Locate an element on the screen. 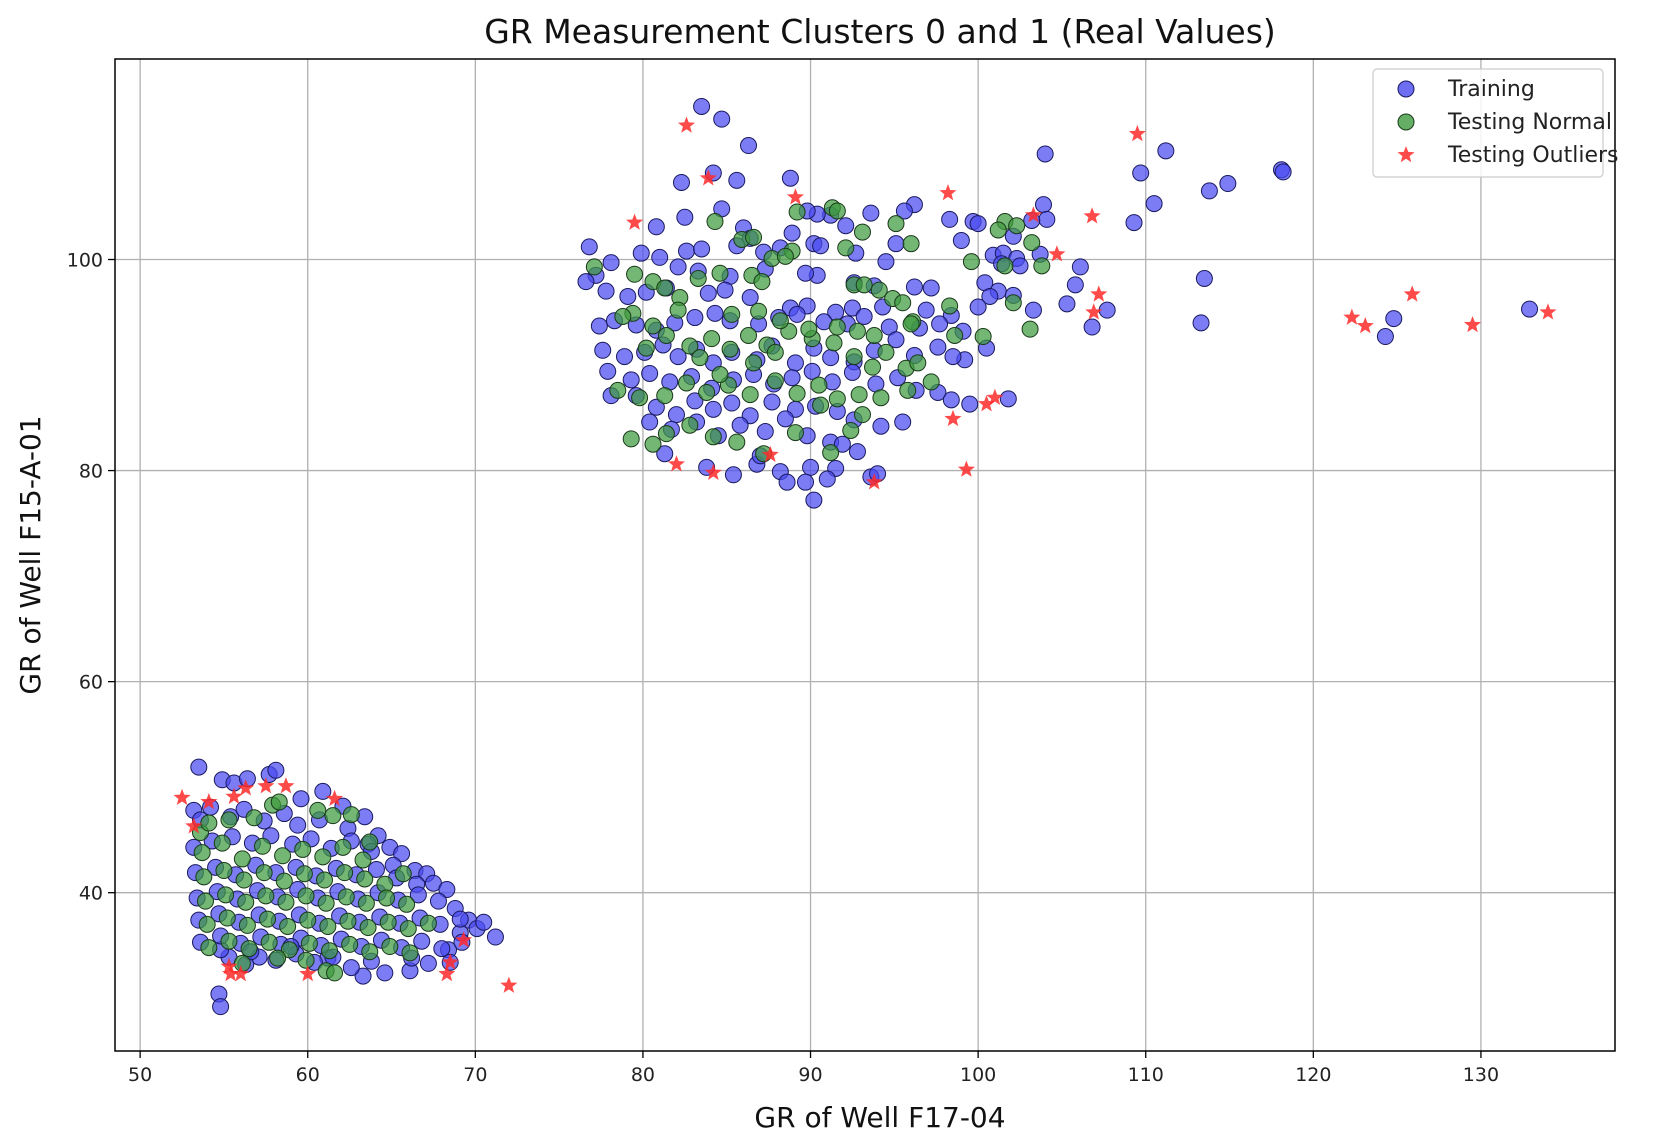  x-tick-label: 120 is located at coordinates (1313, 1075).